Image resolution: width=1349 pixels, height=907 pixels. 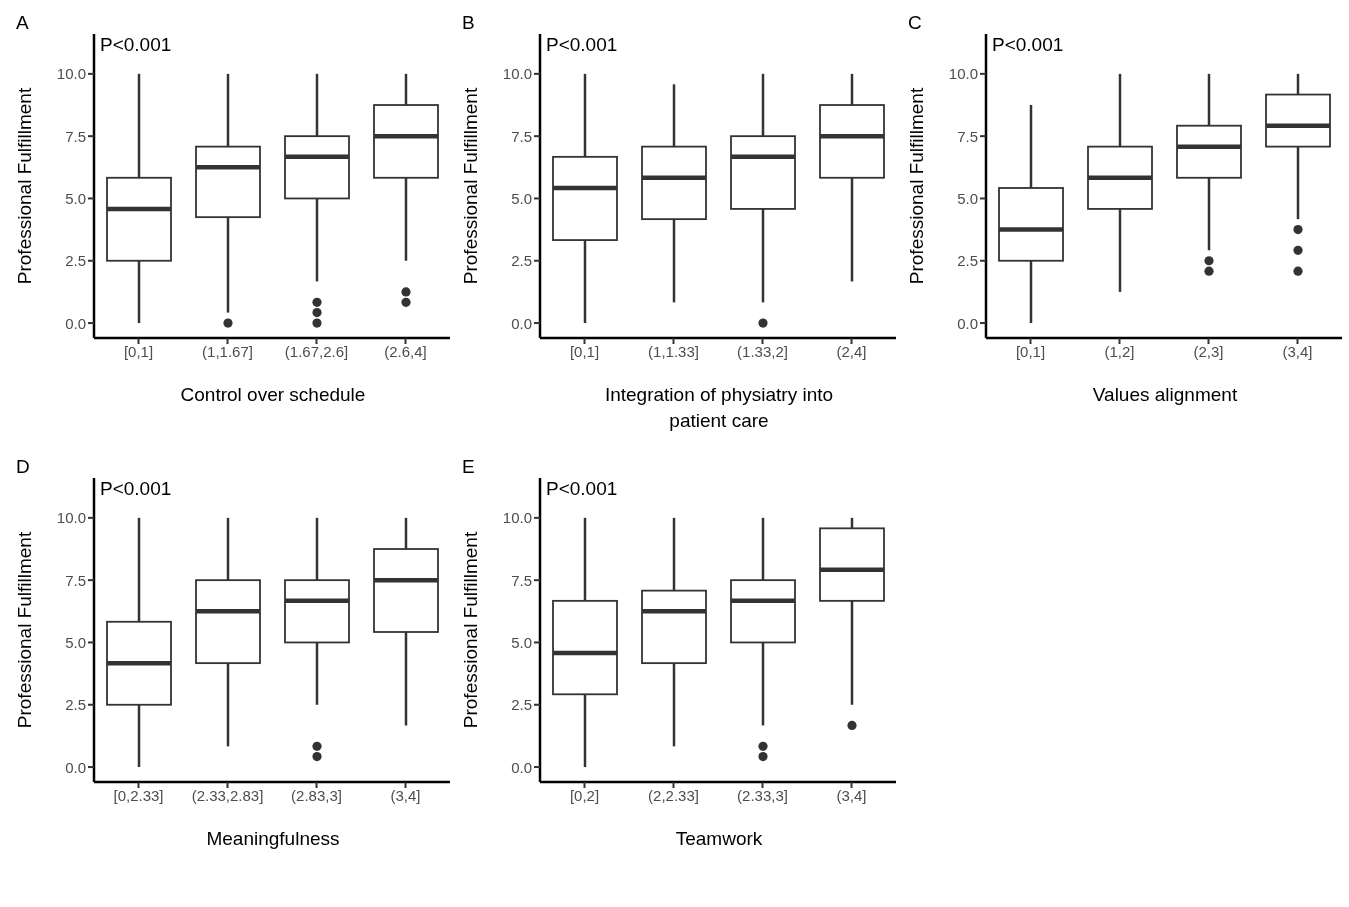 What do you see at coordinates (762, 795) in the screenshot?
I see `x-tick-label: (2.33,3]` at bounding box center [762, 795].